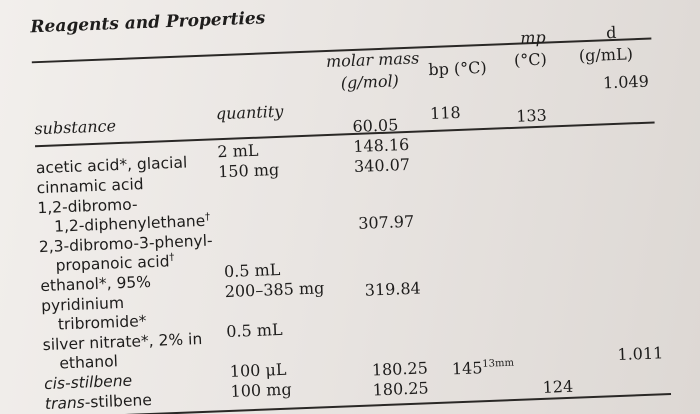  I want to click on cell-molar-mass-3: 340.07, so click(382, 165).